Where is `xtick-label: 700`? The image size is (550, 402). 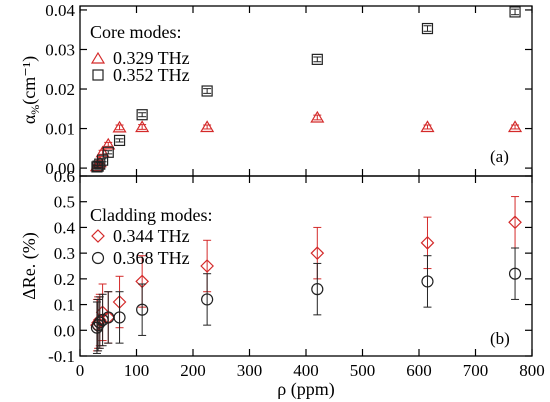
xtick-label: 700 is located at coordinates (476, 370).